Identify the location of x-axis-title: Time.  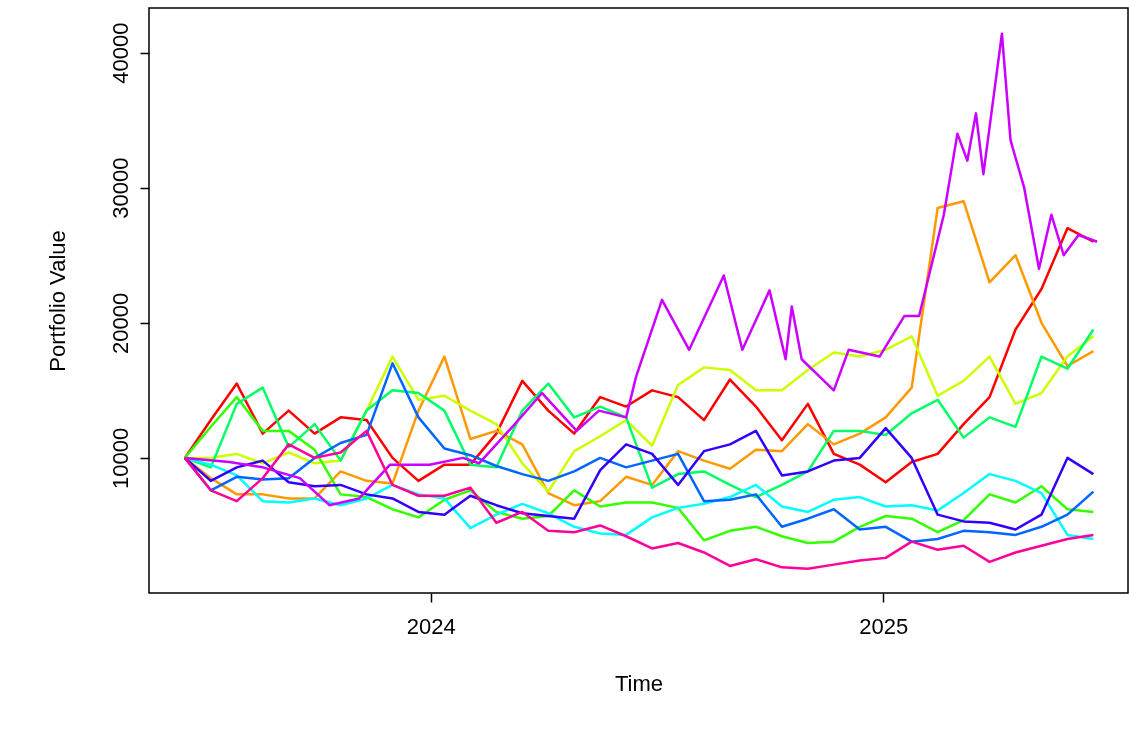
(639, 683).